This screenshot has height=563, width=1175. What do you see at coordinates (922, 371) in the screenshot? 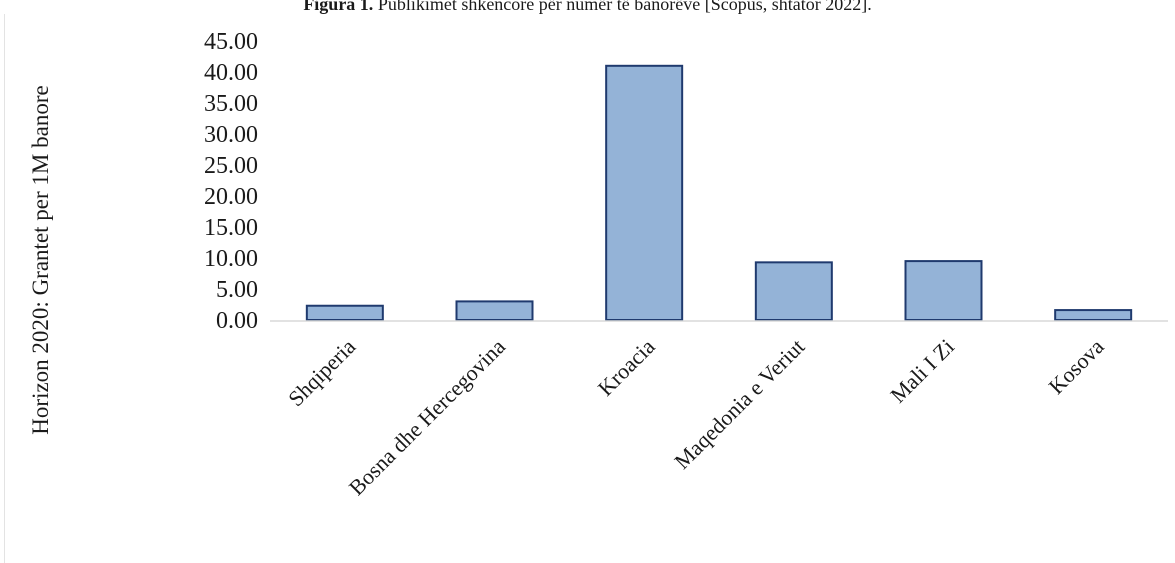
I see `x-tick-label: Mali I Zi` at bounding box center [922, 371].